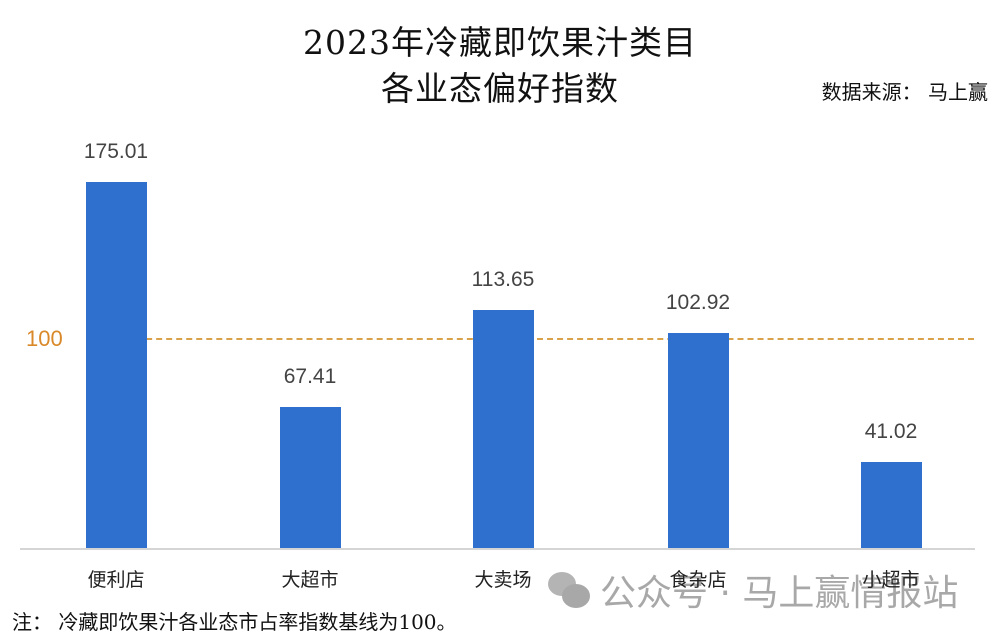  What do you see at coordinates (891, 580) in the screenshot?
I see `category-label: 小超市` at bounding box center [891, 580].